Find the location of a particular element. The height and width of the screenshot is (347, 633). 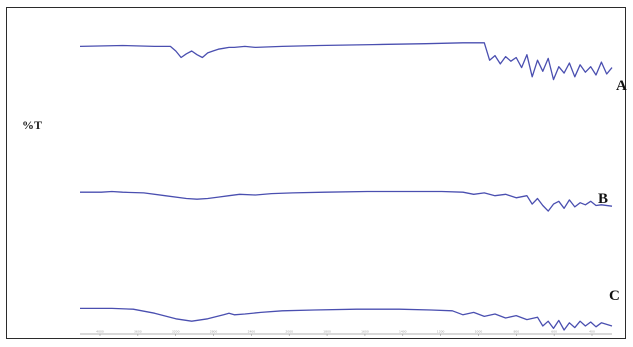

x-tick-label: 600 is located at coordinates (554, 332).